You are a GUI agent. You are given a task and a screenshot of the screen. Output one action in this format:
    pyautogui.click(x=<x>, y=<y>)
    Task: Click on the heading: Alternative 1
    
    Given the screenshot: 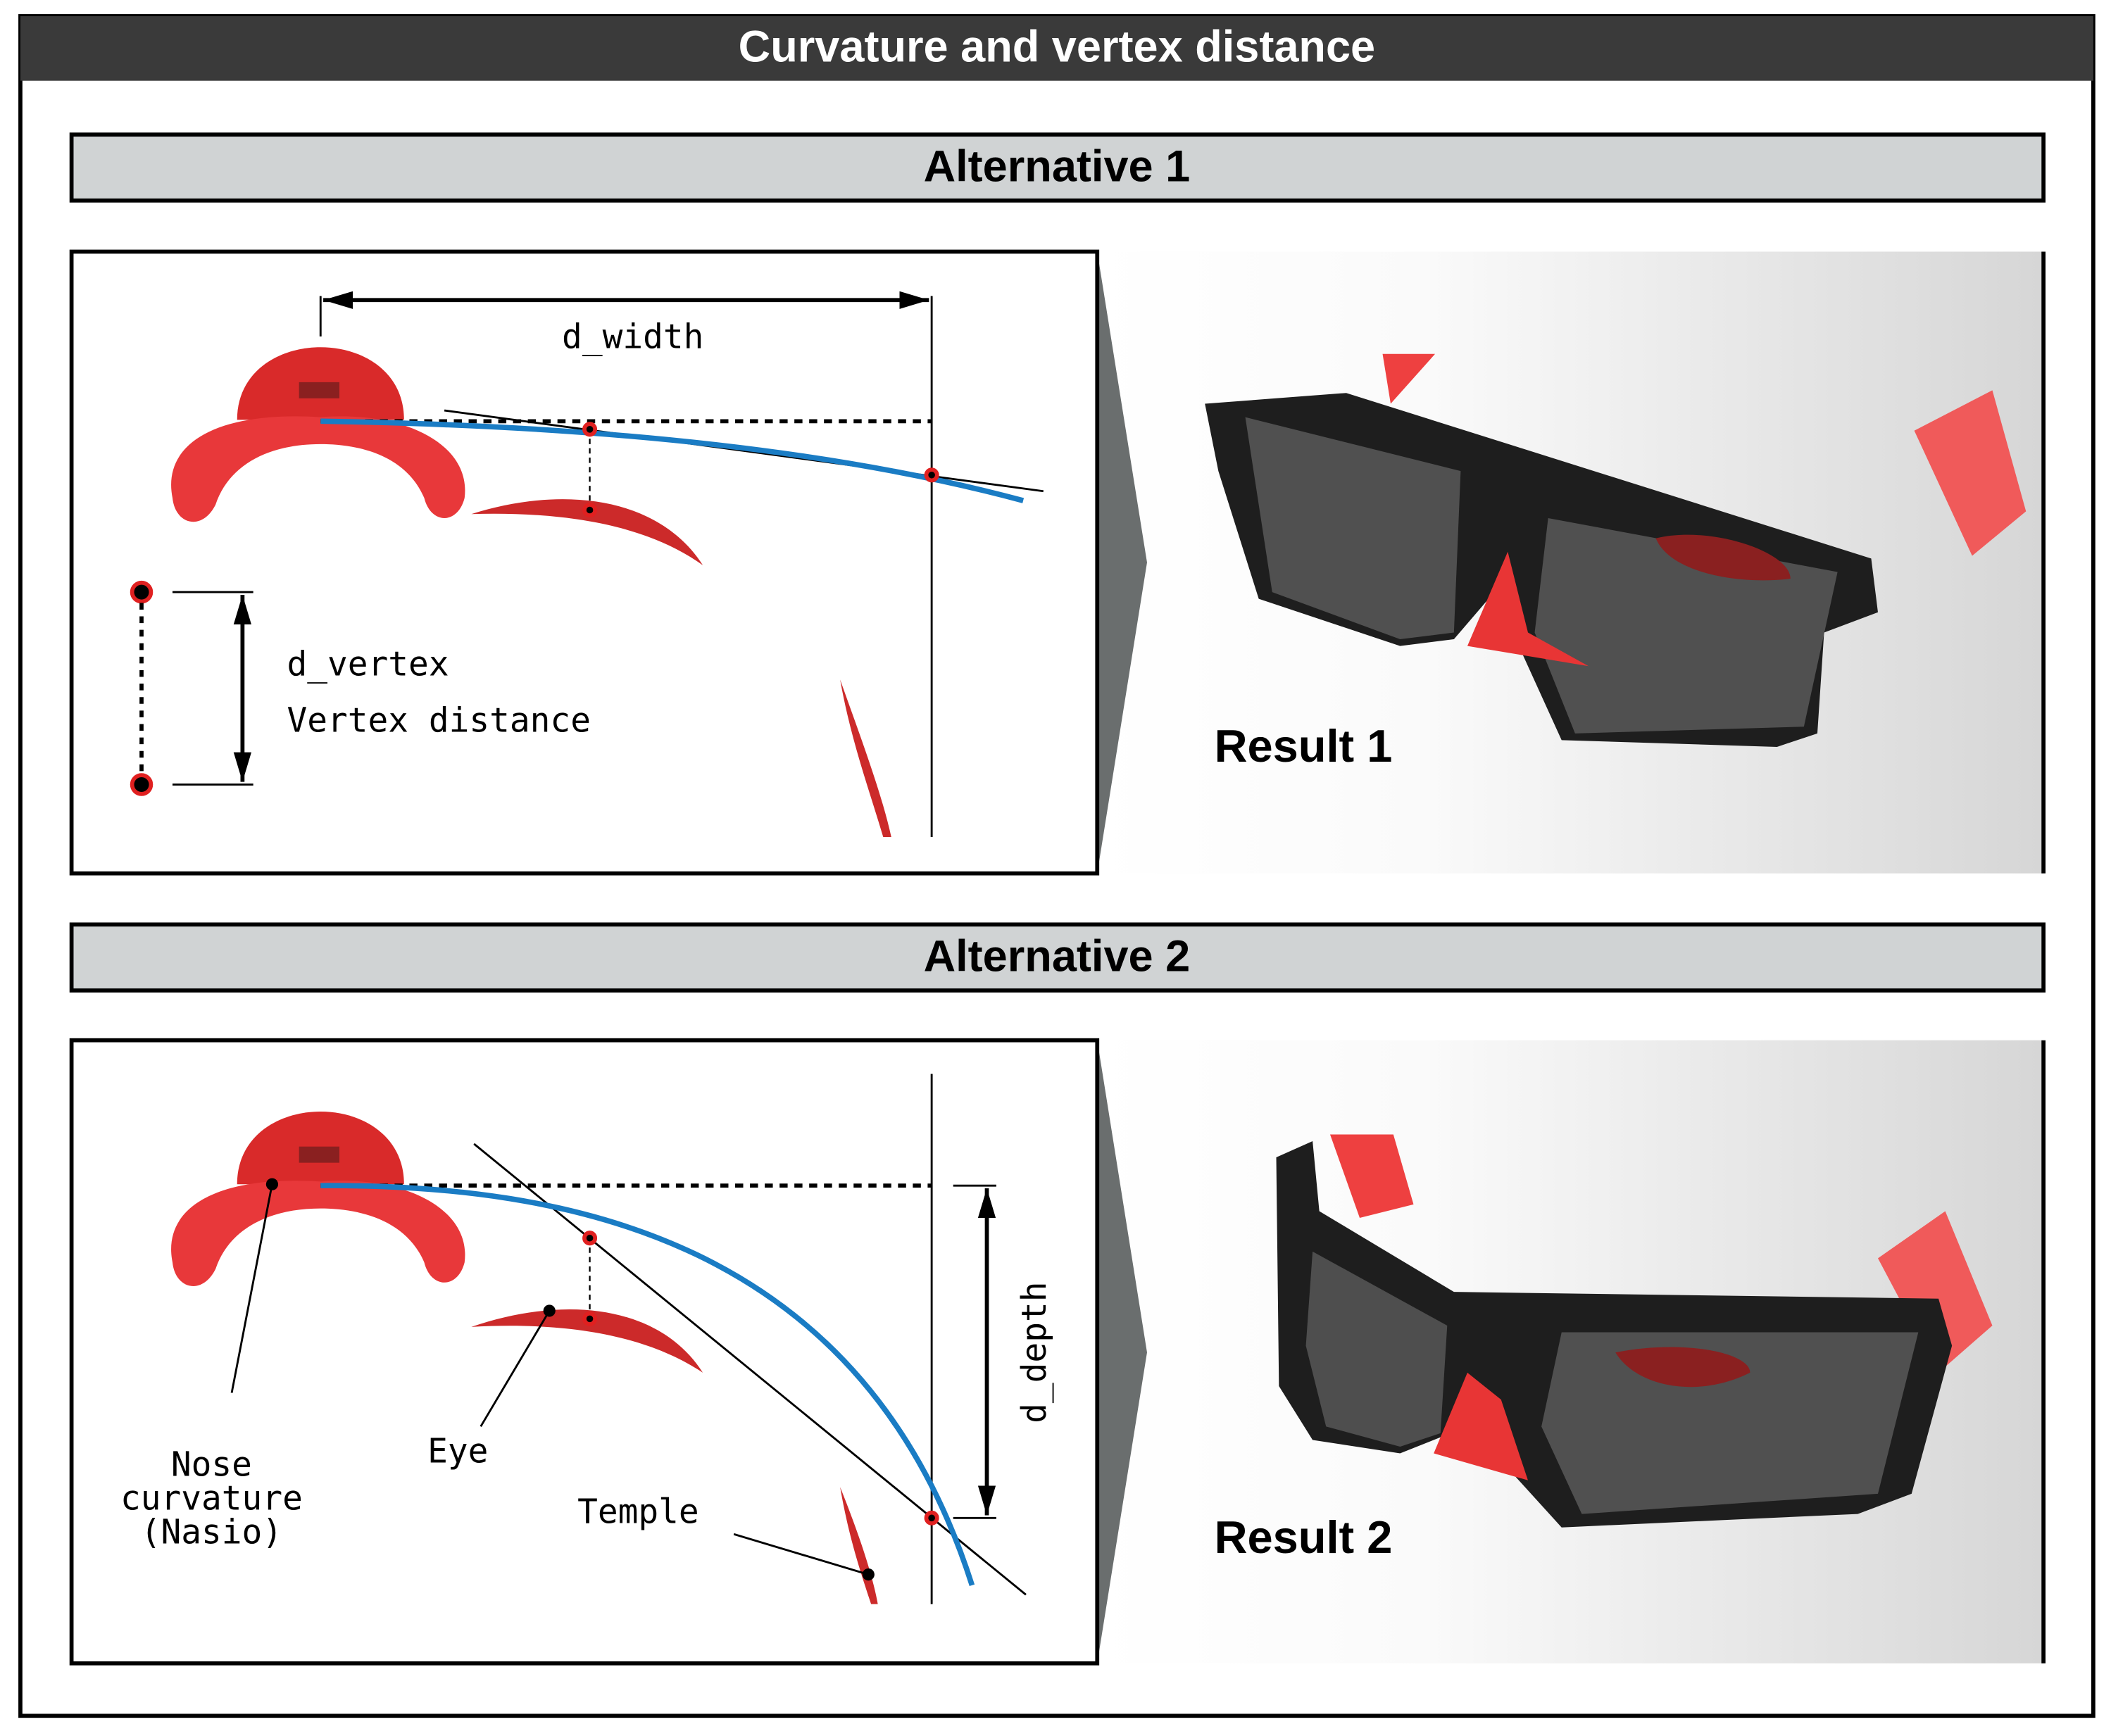 What is the action you would take?
    pyautogui.click(x=1057, y=166)
    